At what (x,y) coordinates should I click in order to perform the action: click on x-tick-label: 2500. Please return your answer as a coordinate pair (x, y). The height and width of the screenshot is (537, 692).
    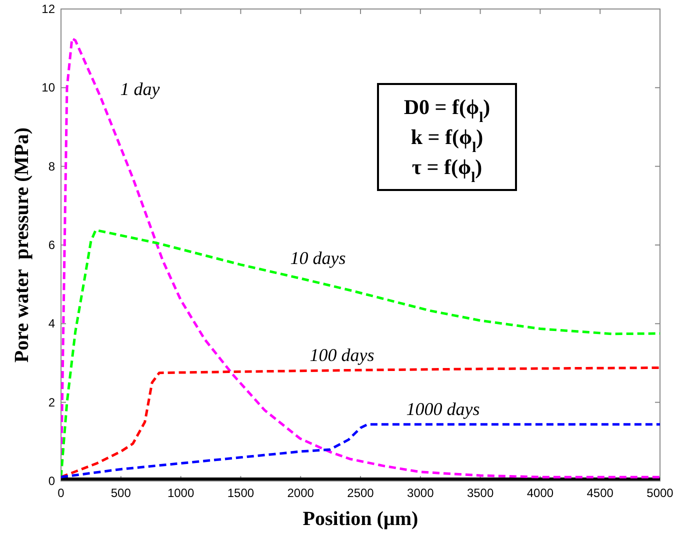
    Looking at the image, I should click on (360, 493).